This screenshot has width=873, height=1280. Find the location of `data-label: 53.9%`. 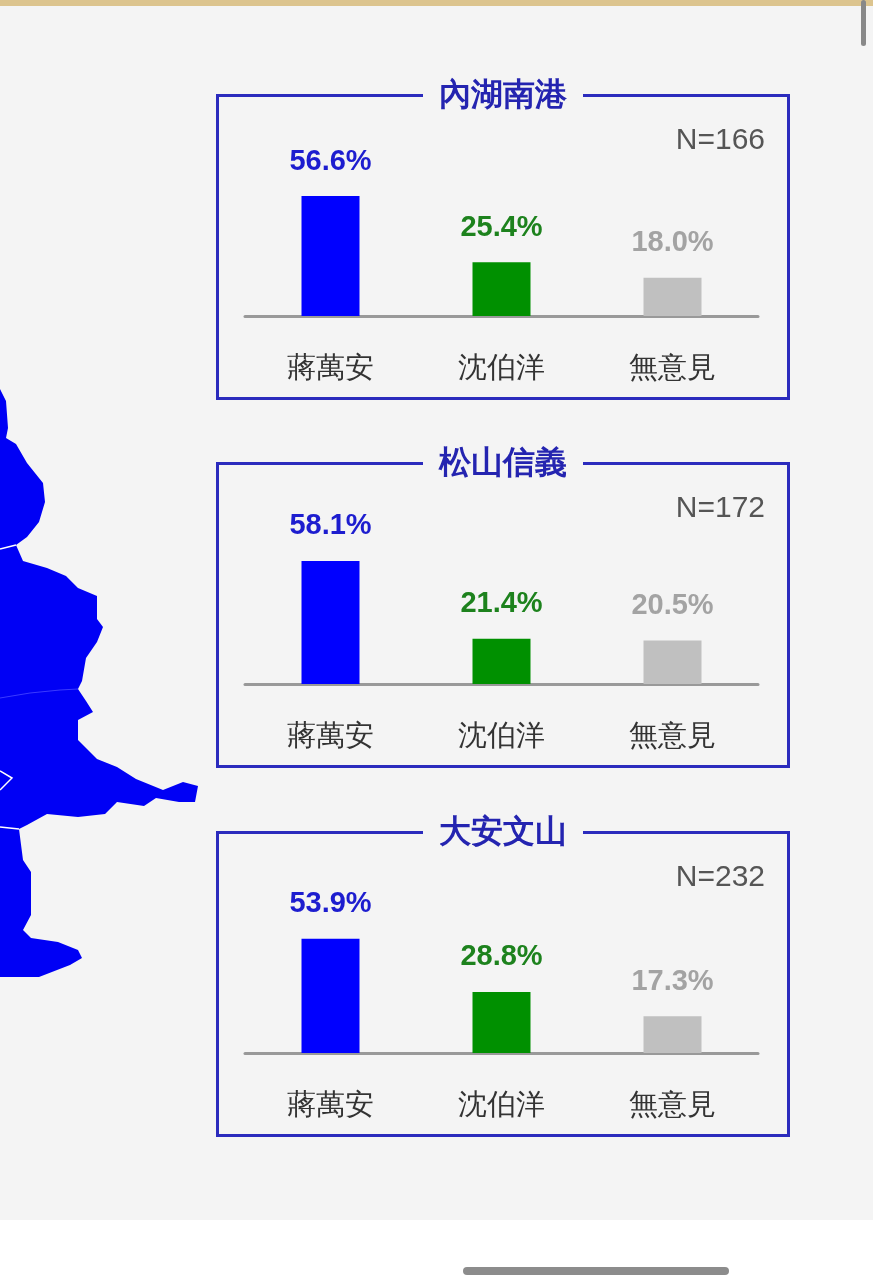

data-label: 53.9% is located at coordinates (330, 902).